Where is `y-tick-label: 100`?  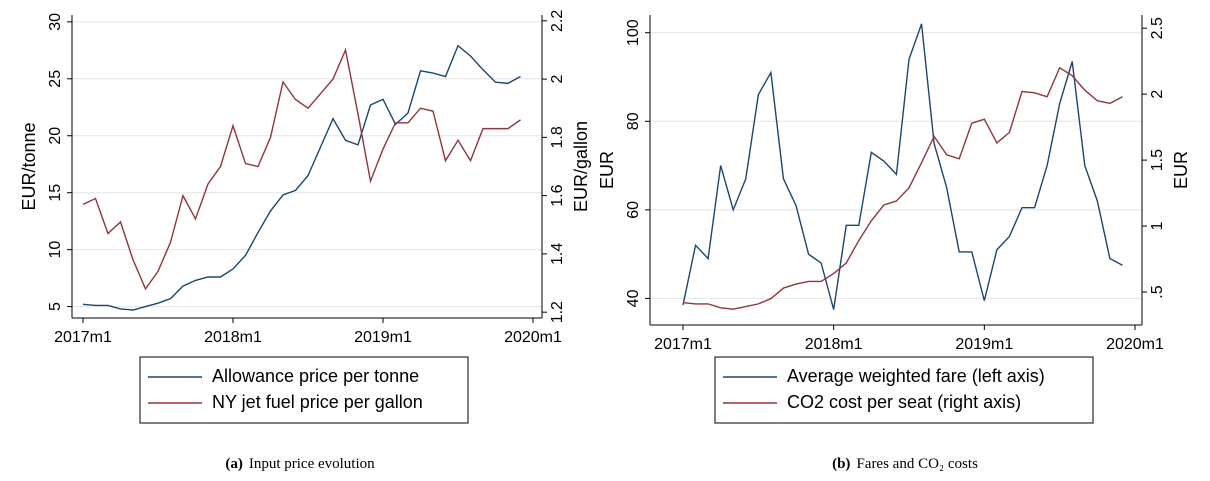
y-tick-label: 100 is located at coordinates (633, 32).